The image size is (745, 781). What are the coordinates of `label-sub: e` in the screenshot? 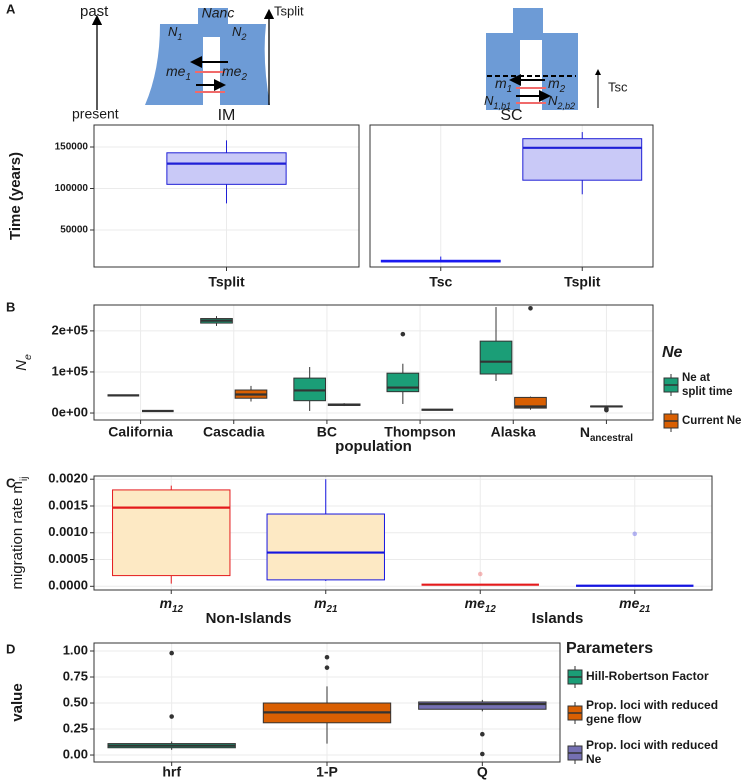 It's located at (28, 357).